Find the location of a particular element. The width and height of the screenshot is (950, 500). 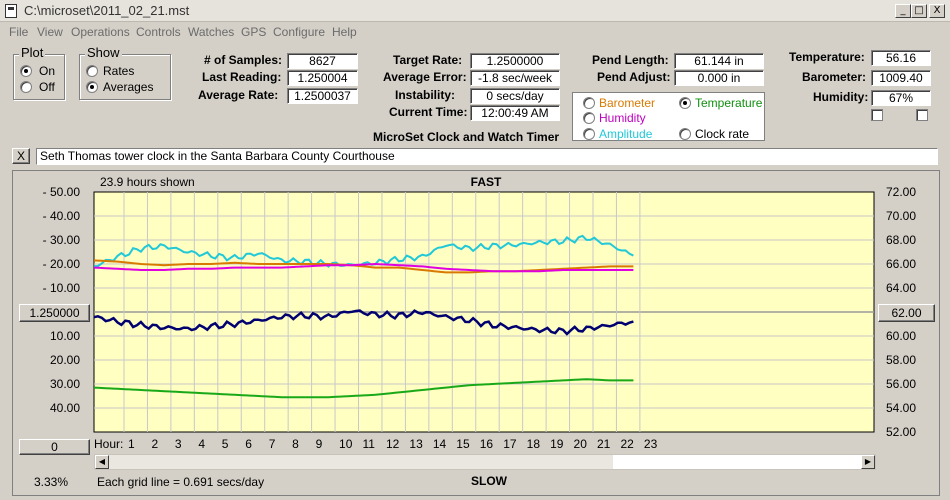

right-tick-label: 66.00 is located at coordinates (901, 264).